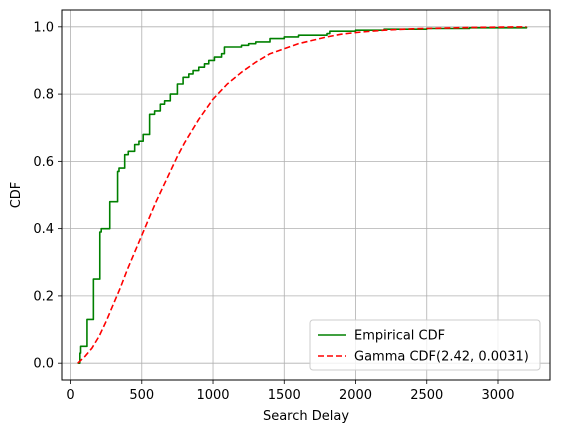 This screenshot has height=432, width=567. I want to click on x-axis-ticks: 0 500 1000 1500 2000 2500 3000, so click(290, 391).